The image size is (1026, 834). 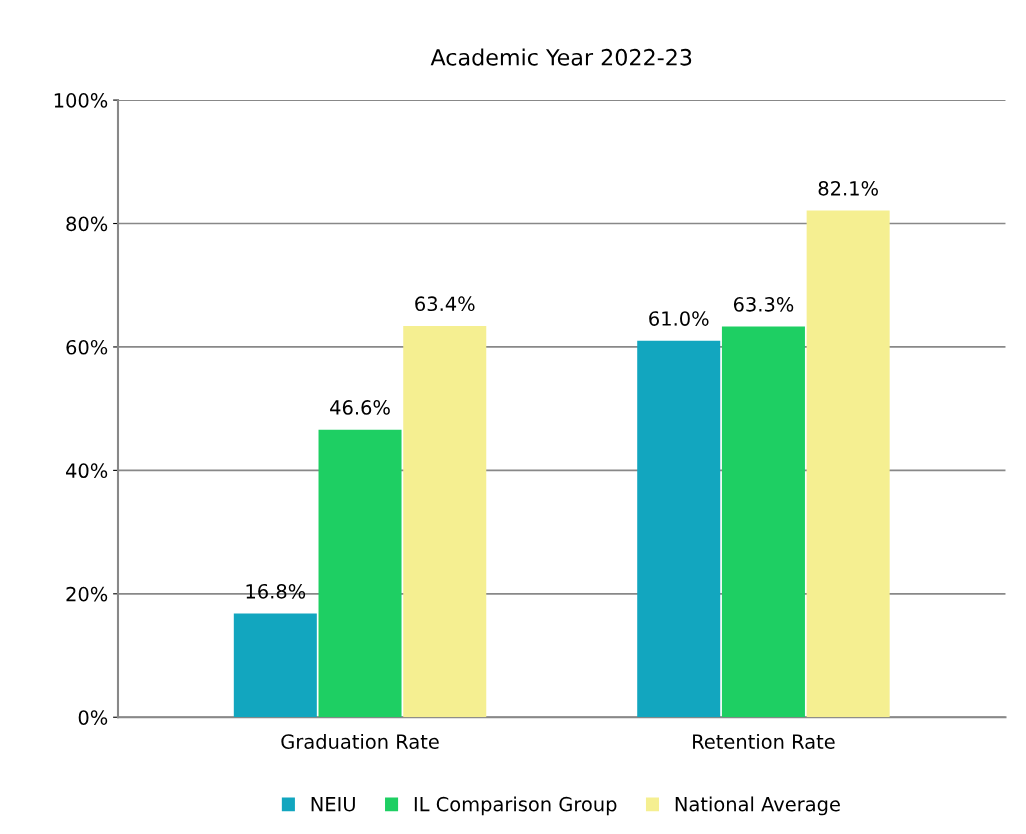 I want to click on legend-label: IL Comparison Group, so click(x=515, y=806).